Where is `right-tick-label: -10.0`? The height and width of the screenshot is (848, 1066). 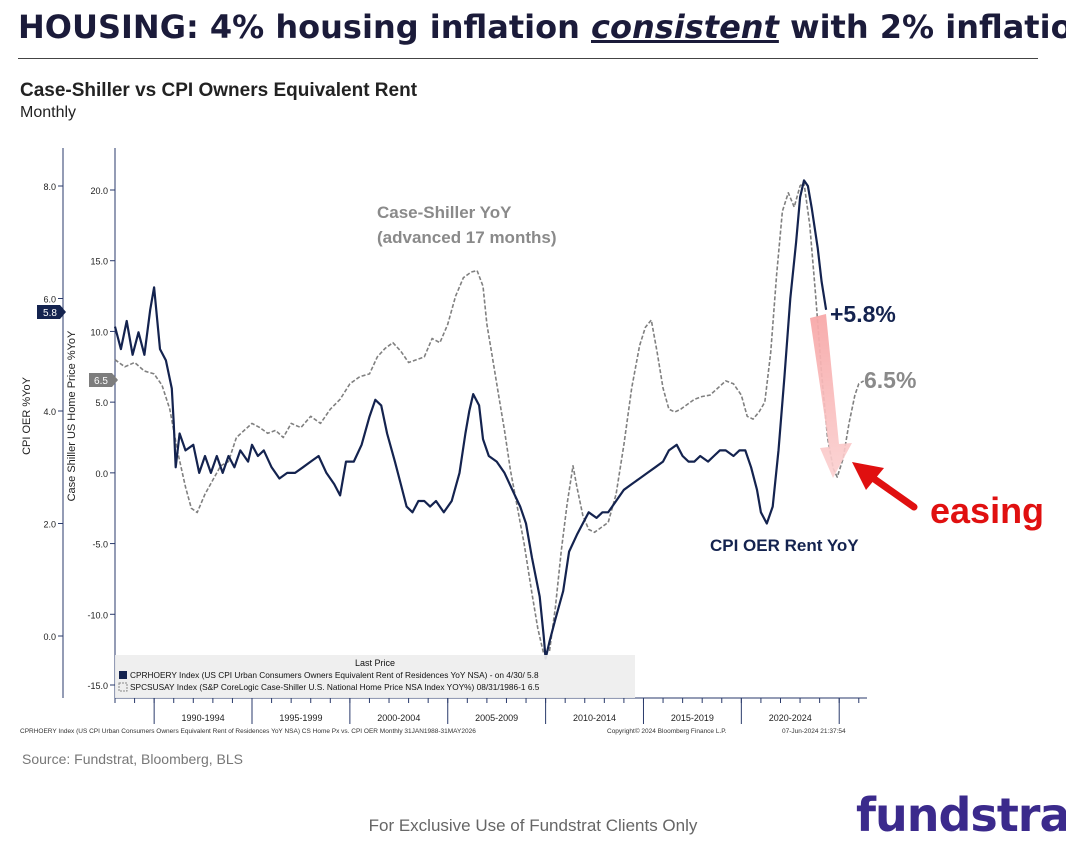
right-tick-label: -10.0 is located at coordinates (97, 615).